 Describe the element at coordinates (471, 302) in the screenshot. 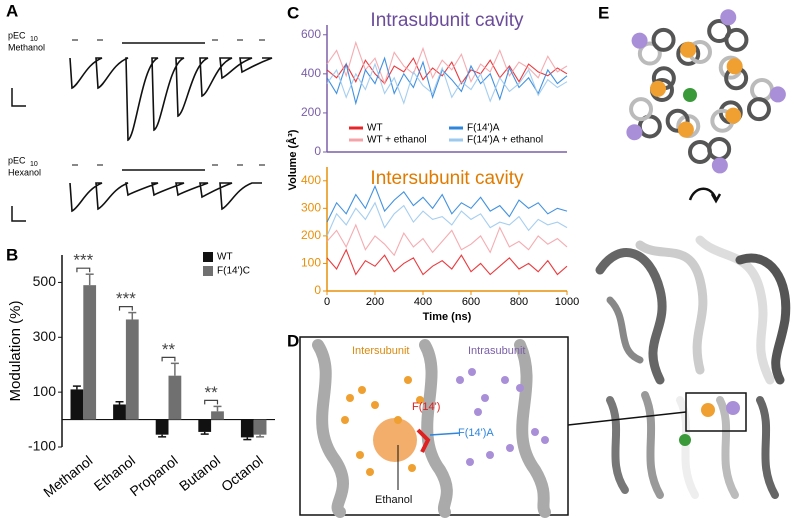

I see `x-tick-label: 600` at that location.